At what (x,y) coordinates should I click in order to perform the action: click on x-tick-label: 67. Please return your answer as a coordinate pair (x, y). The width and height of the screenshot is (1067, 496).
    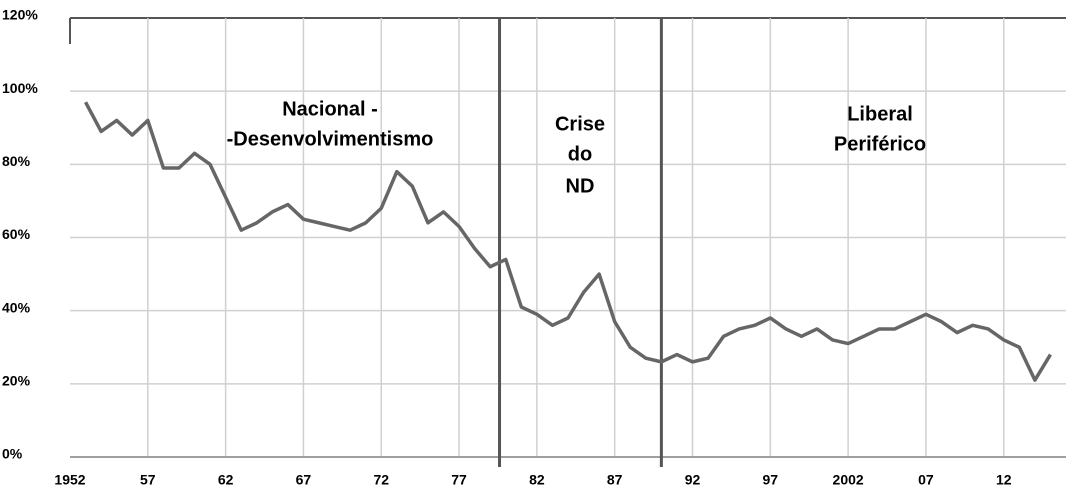
    Looking at the image, I should click on (304, 480).